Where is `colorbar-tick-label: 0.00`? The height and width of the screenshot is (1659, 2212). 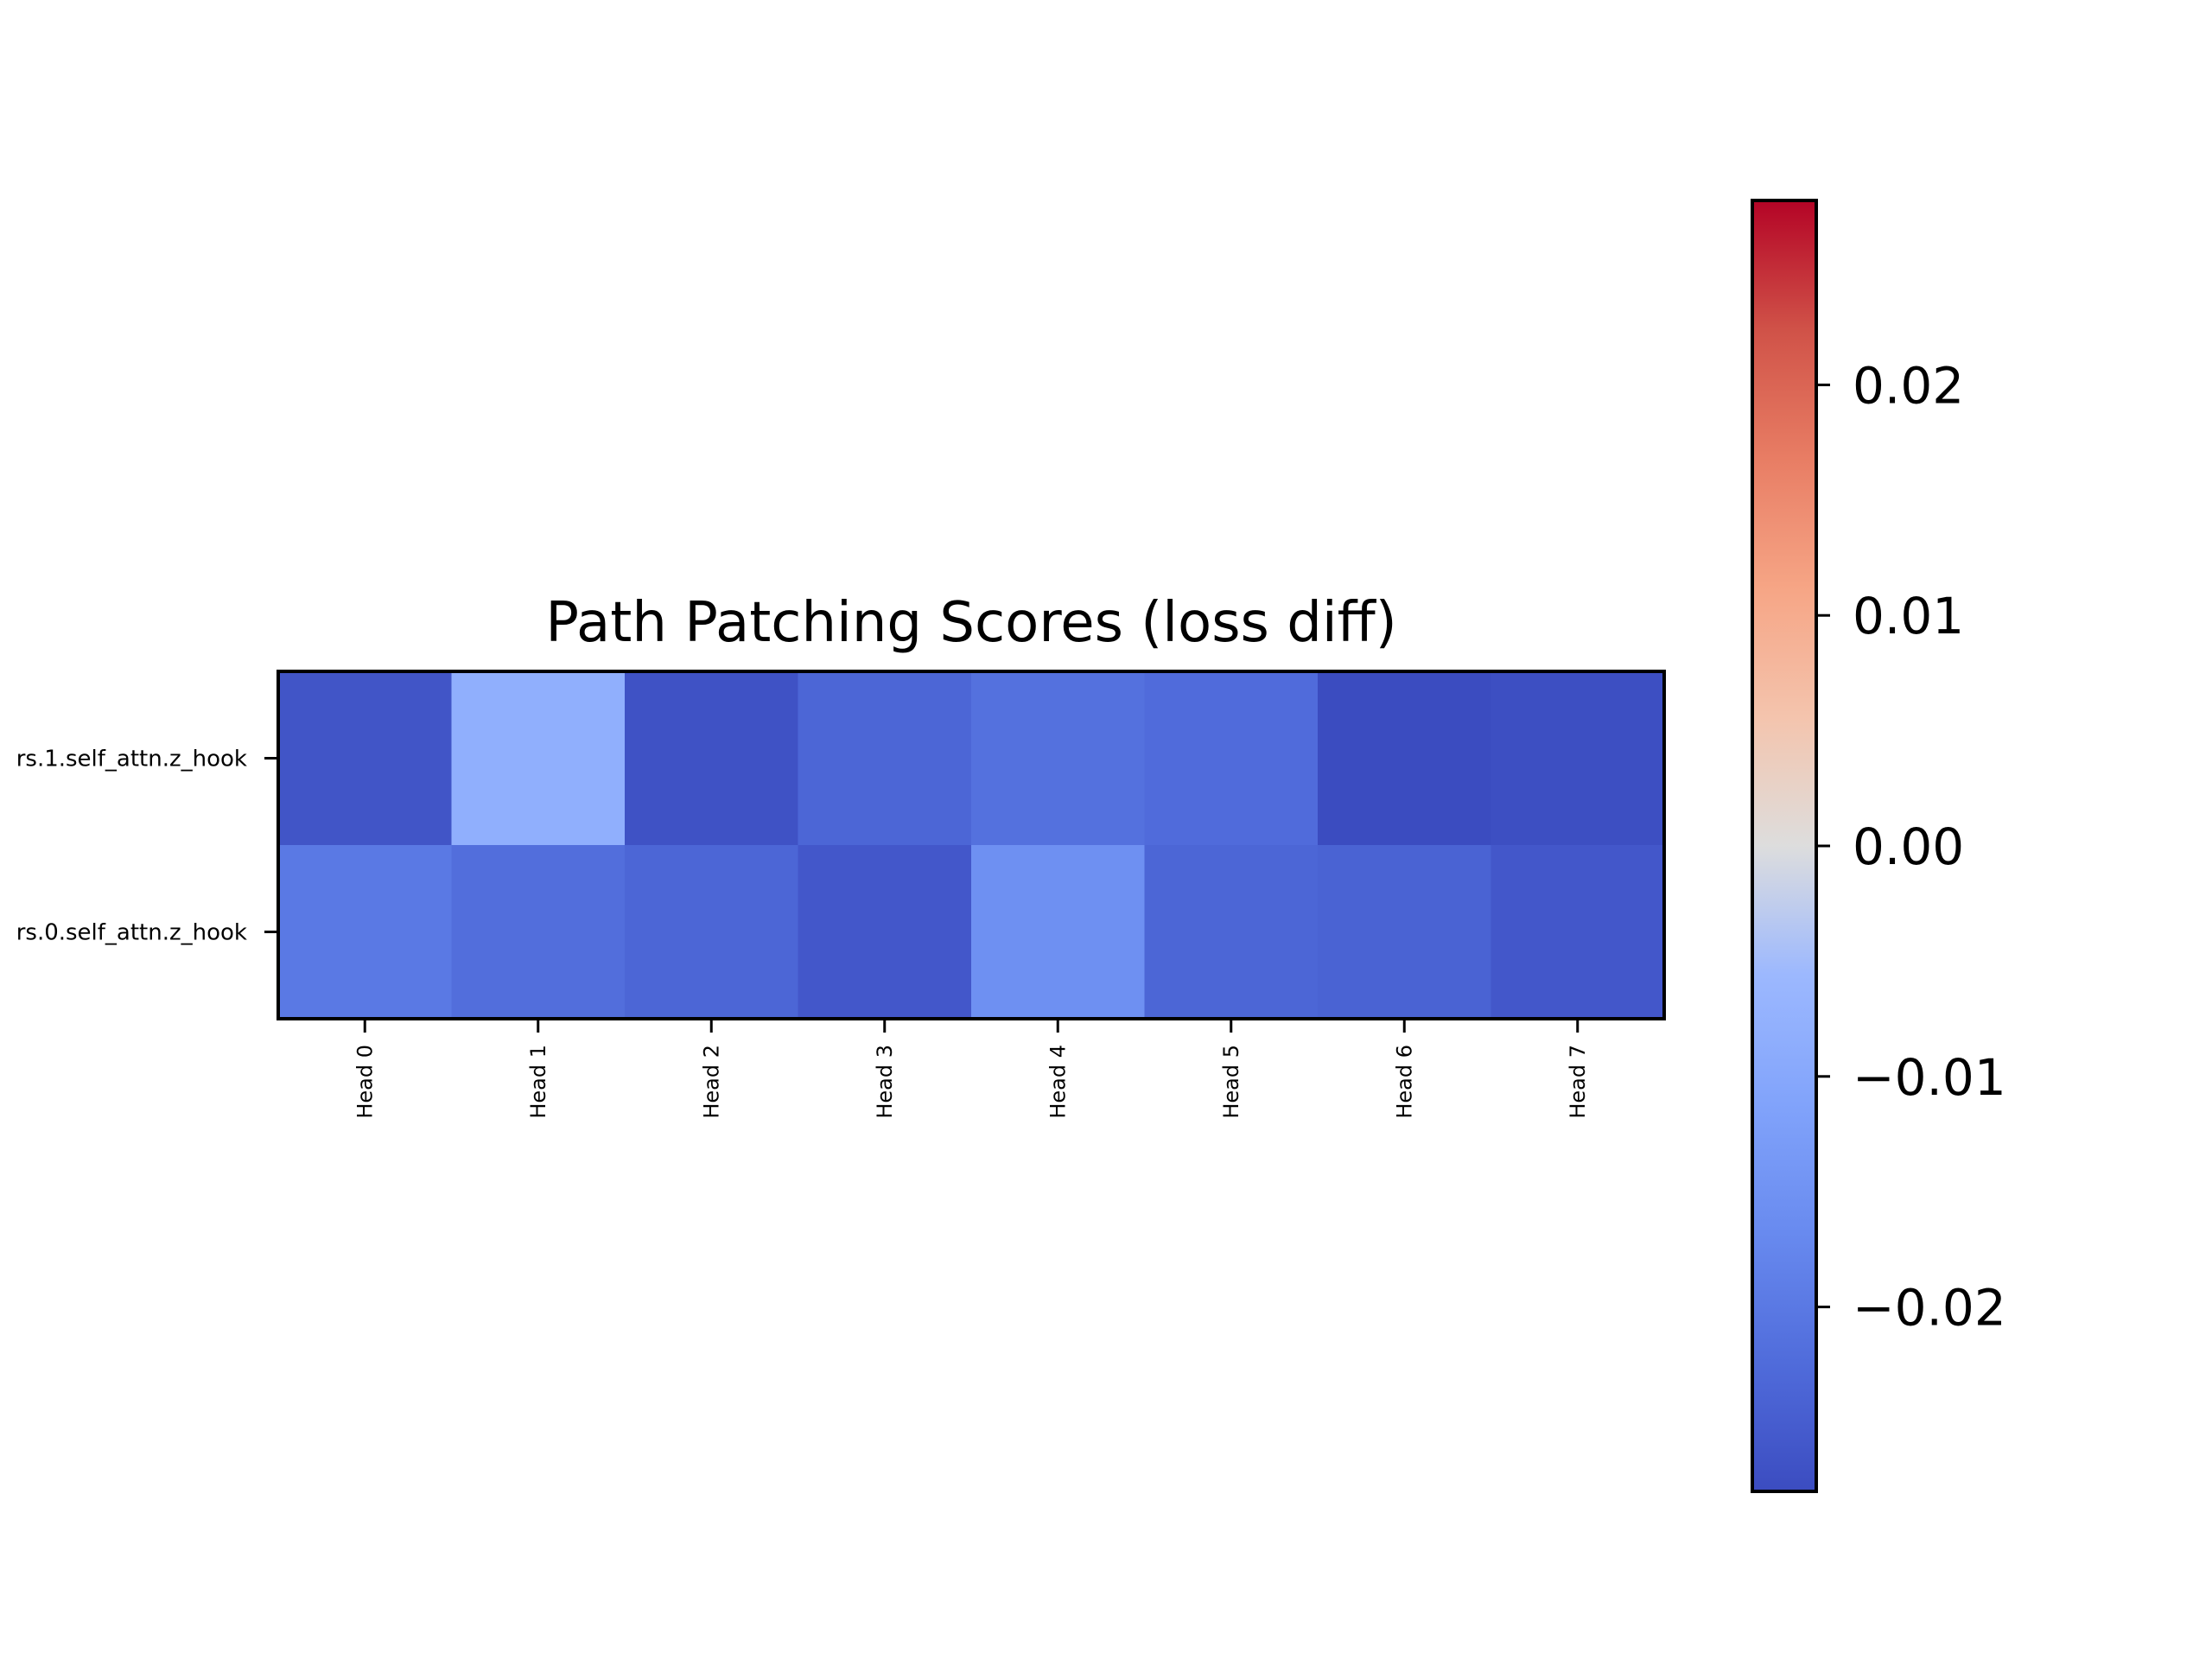
colorbar-tick-label: 0.00 is located at coordinates (1908, 846).